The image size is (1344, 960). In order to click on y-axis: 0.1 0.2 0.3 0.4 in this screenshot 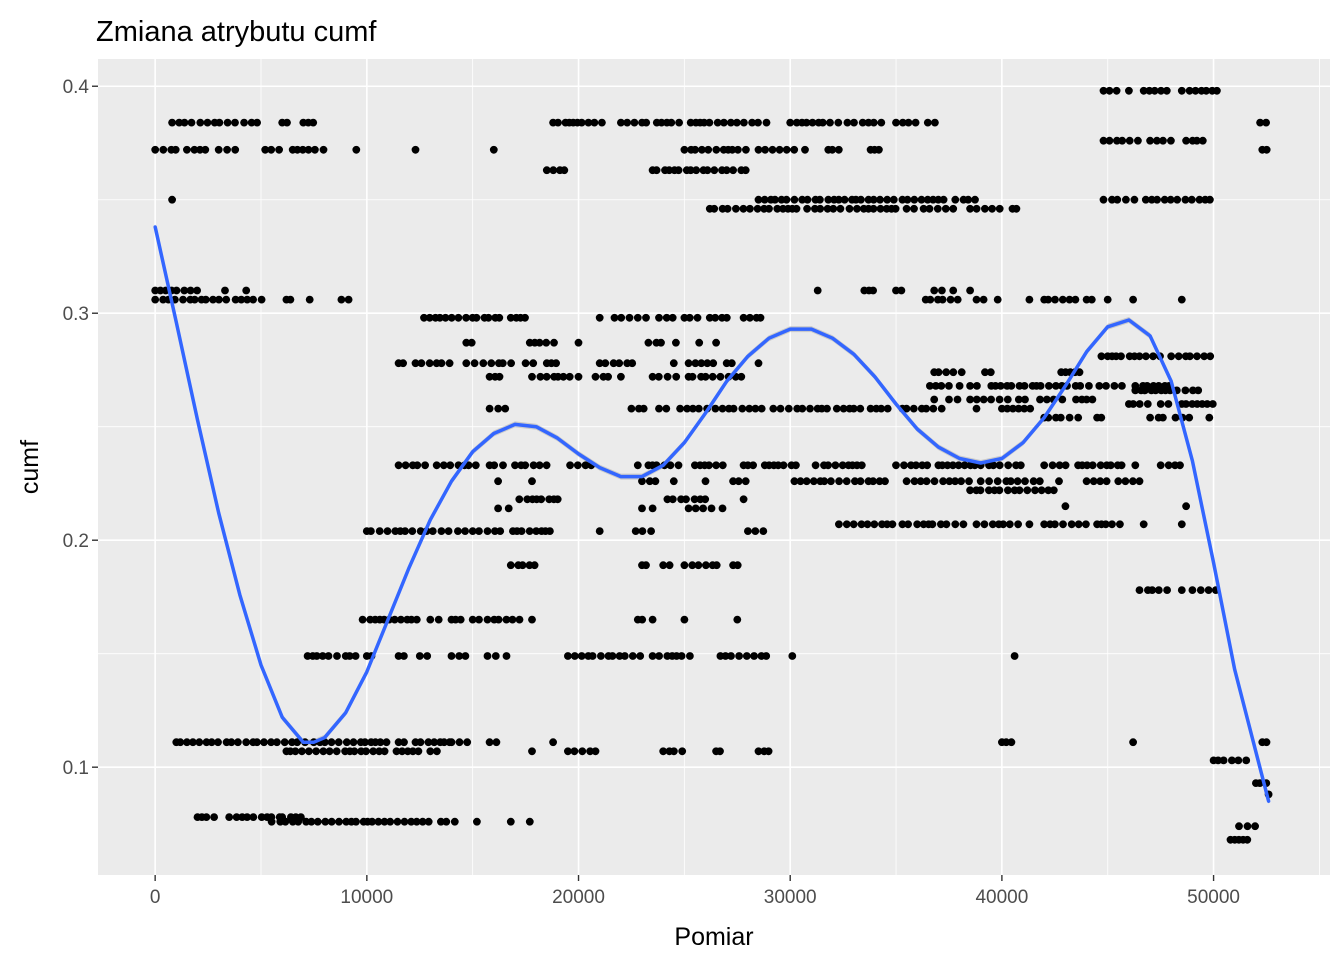, I will do `click(80, 428)`.